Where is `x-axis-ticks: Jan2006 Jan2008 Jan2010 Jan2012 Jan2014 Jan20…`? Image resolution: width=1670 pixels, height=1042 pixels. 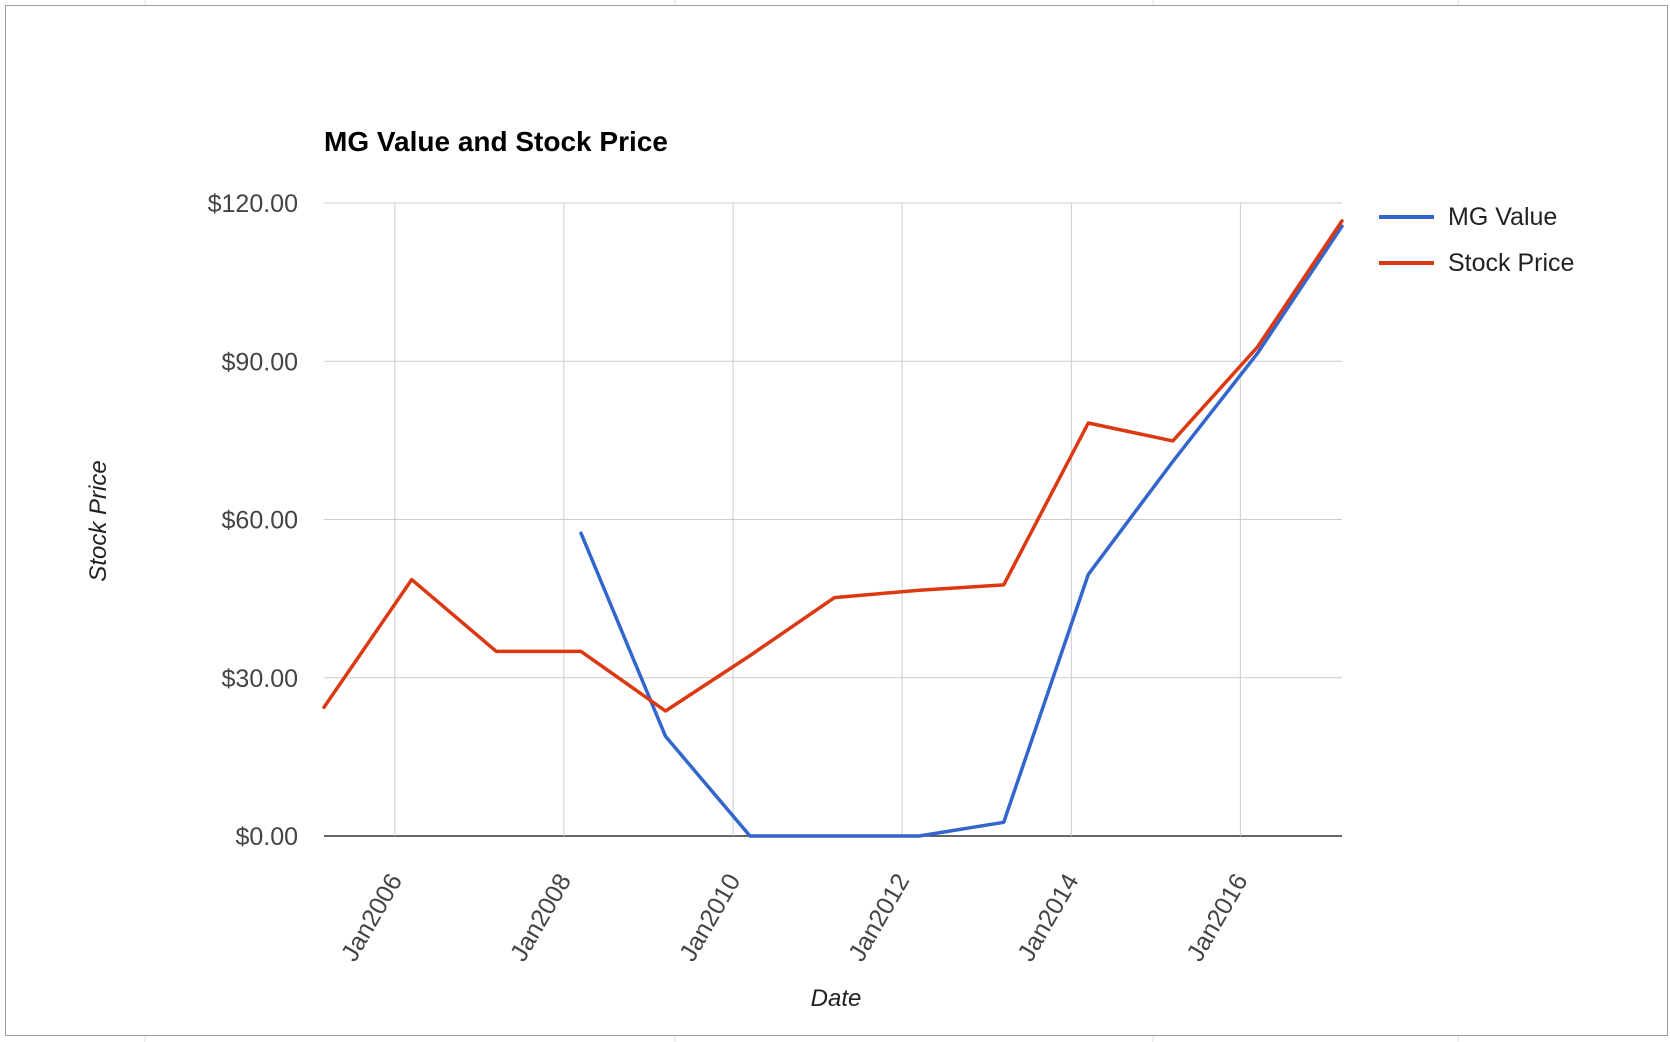
x-axis-ticks: Jan2006 Jan2008 Jan2010 Jan2012 Jan2014 Jan20… is located at coordinates (795, 917).